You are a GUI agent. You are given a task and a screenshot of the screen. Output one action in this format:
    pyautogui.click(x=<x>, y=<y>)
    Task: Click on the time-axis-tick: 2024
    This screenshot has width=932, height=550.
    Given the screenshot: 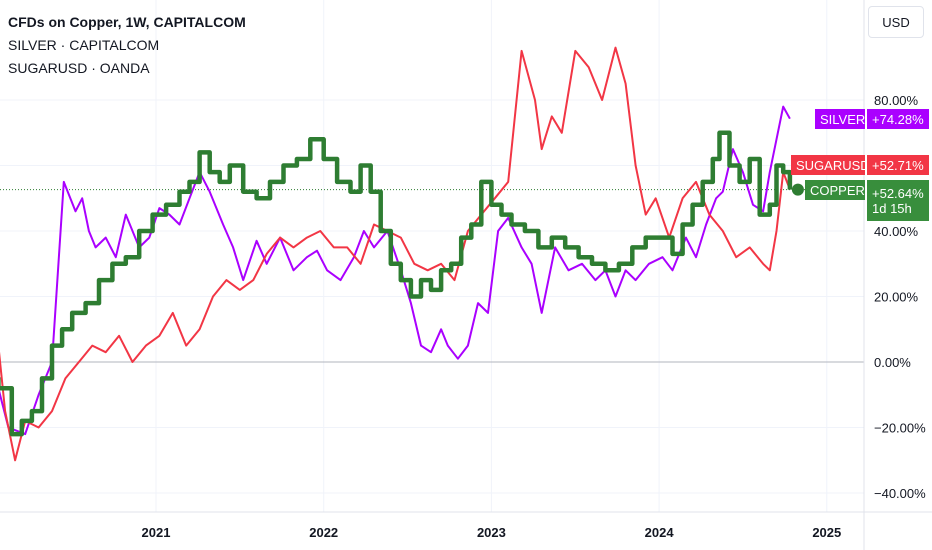 What is the action you would take?
    pyautogui.click(x=660, y=532)
    